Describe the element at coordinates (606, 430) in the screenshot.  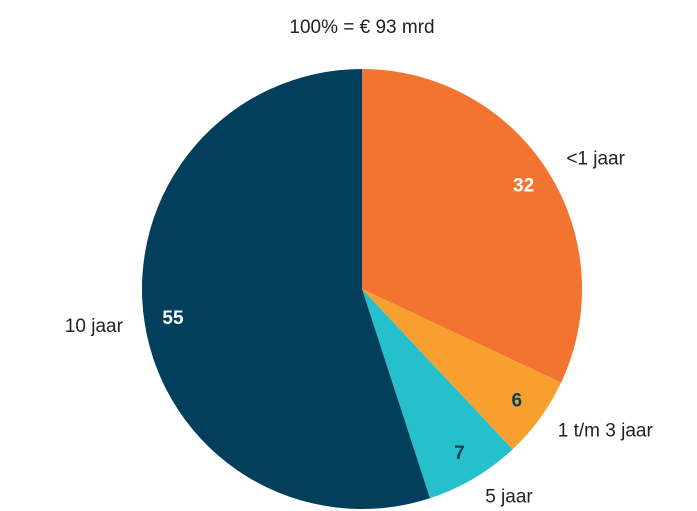
I see `slice-label: 1 t/m 3 jaar` at that location.